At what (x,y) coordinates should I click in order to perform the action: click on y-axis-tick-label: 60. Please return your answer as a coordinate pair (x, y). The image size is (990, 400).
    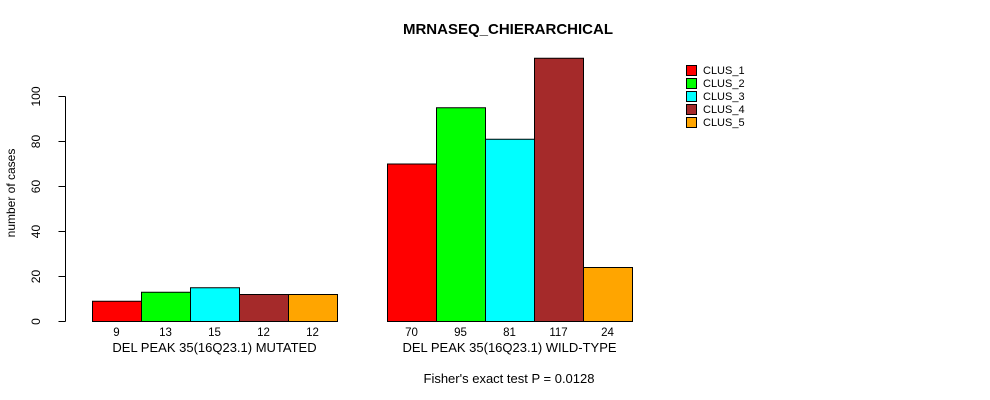
    Looking at the image, I should click on (36, 187).